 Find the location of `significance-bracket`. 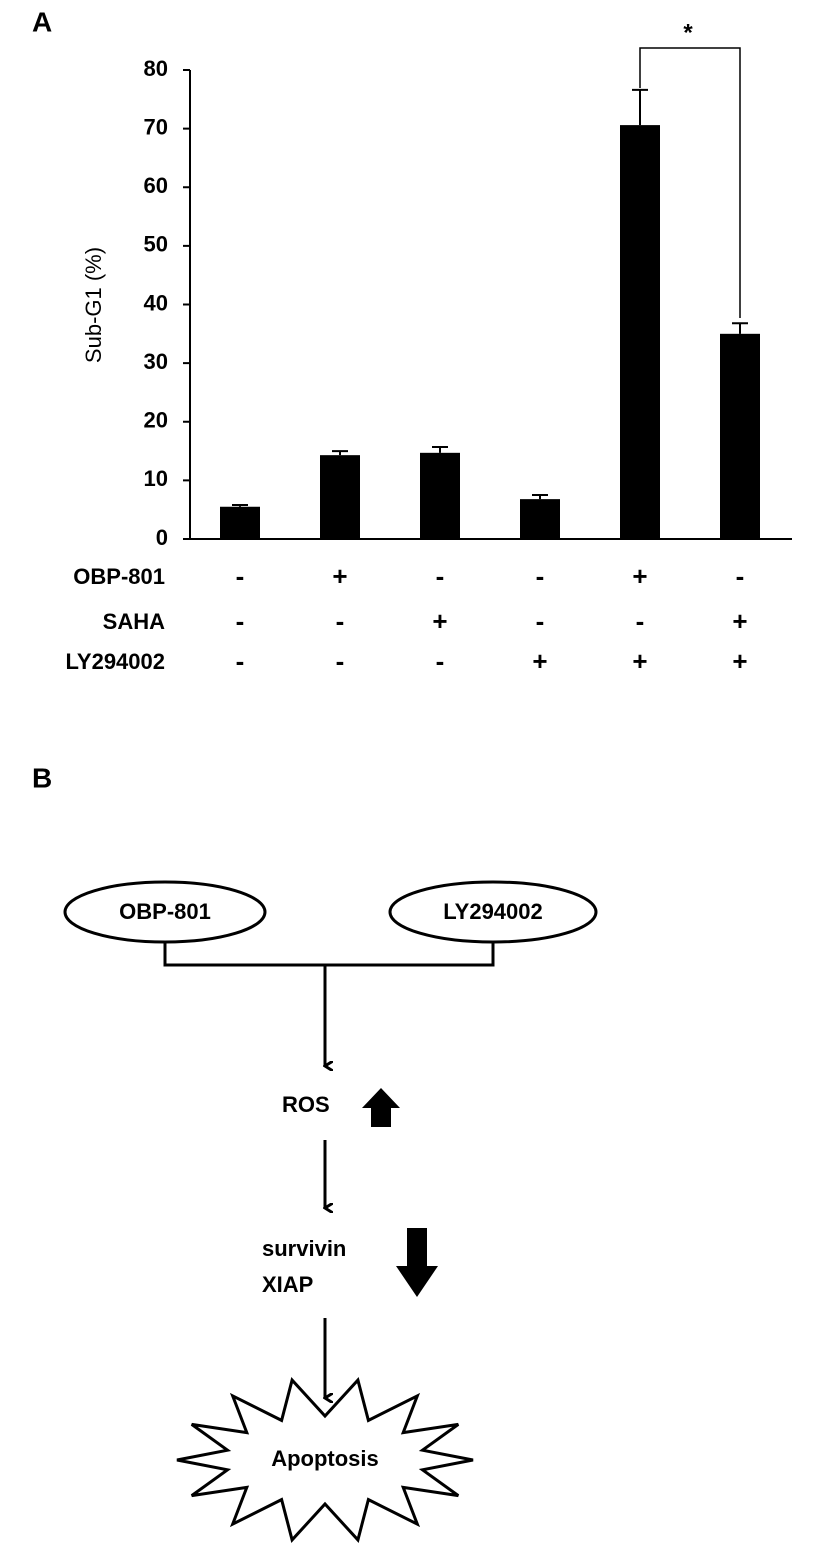

significance-bracket is located at coordinates (690, 182).